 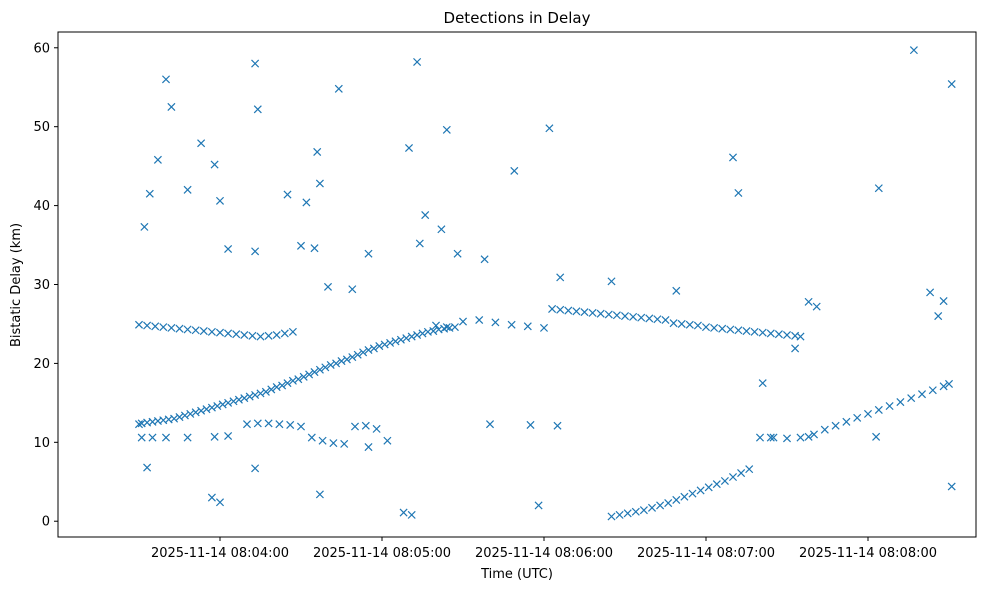 I want to click on chart-title: Detections in Delay, so click(x=517, y=18).